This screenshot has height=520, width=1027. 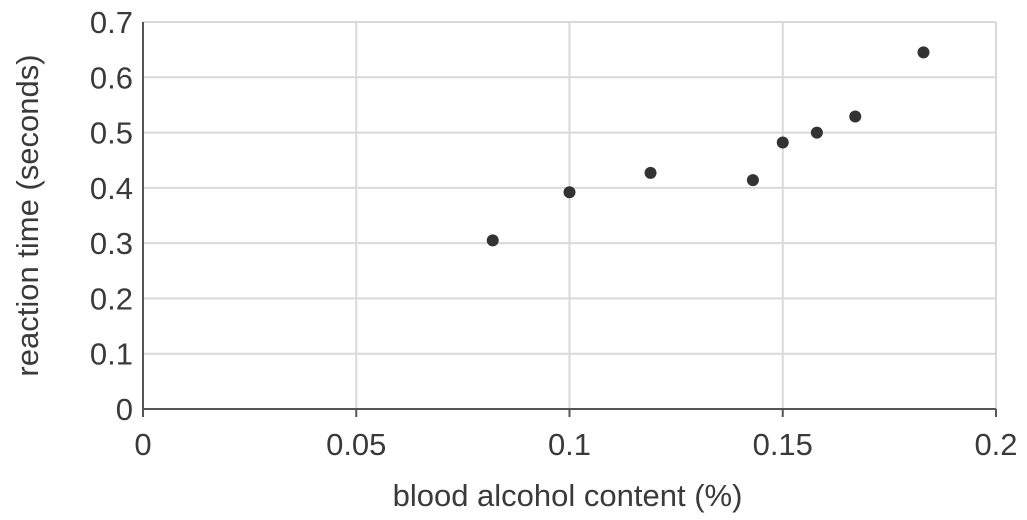 What do you see at coordinates (569, 444) in the screenshot?
I see `x-tick-label: 0.1` at bounding box center [569, 444].